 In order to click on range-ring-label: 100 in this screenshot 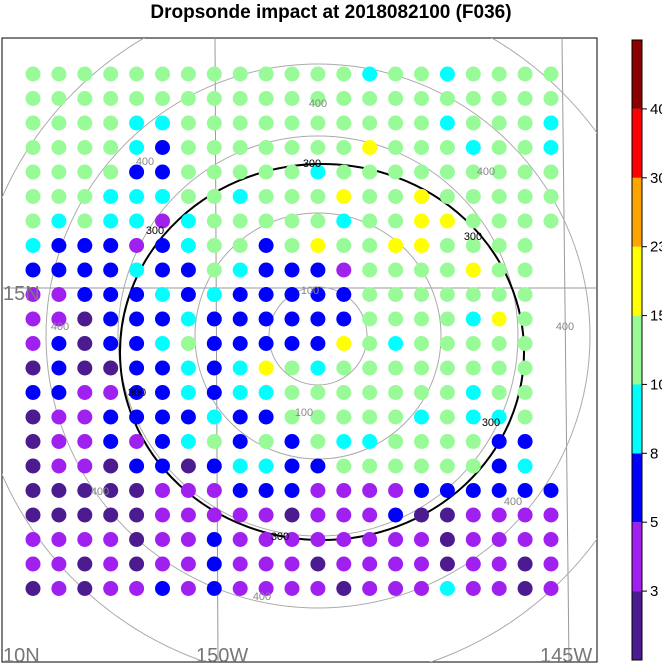, I will do `click(310, 291)`.